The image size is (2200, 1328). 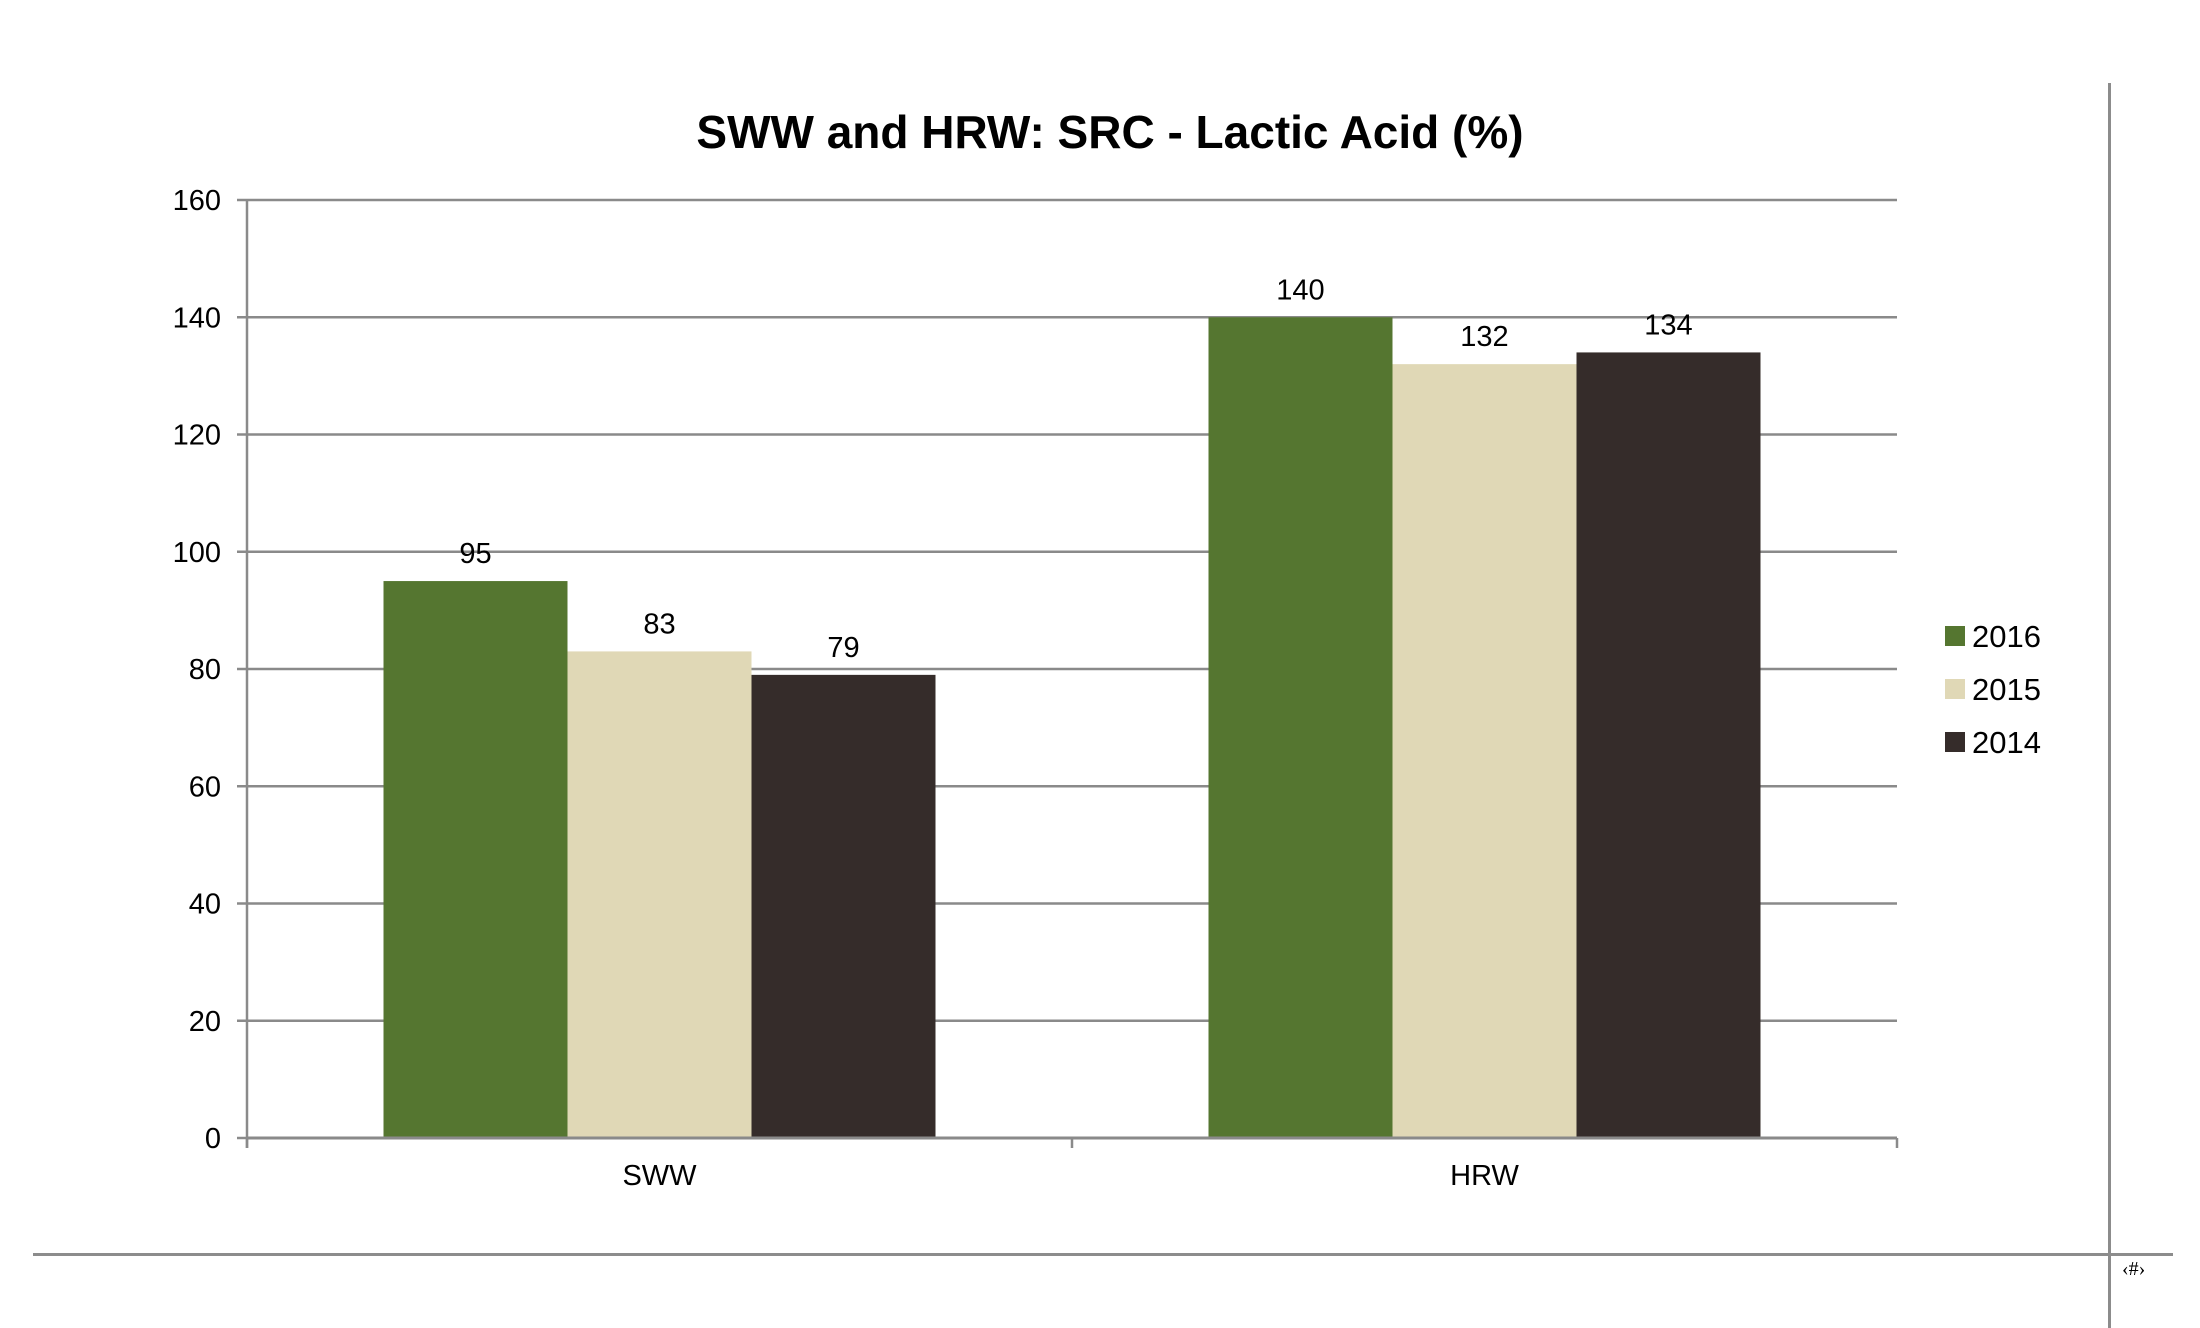 What do you see at coordinates (2006, 689) in the screenshot?
I see `legend-label-2015: 2015` at bounding box center [2006, 689].